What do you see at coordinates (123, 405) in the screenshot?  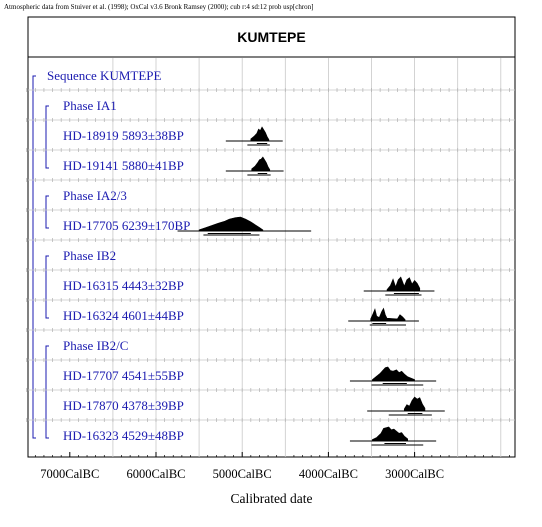 I see `date-label: HD-17870 4378±39BP` at bounding box center [123, 405].